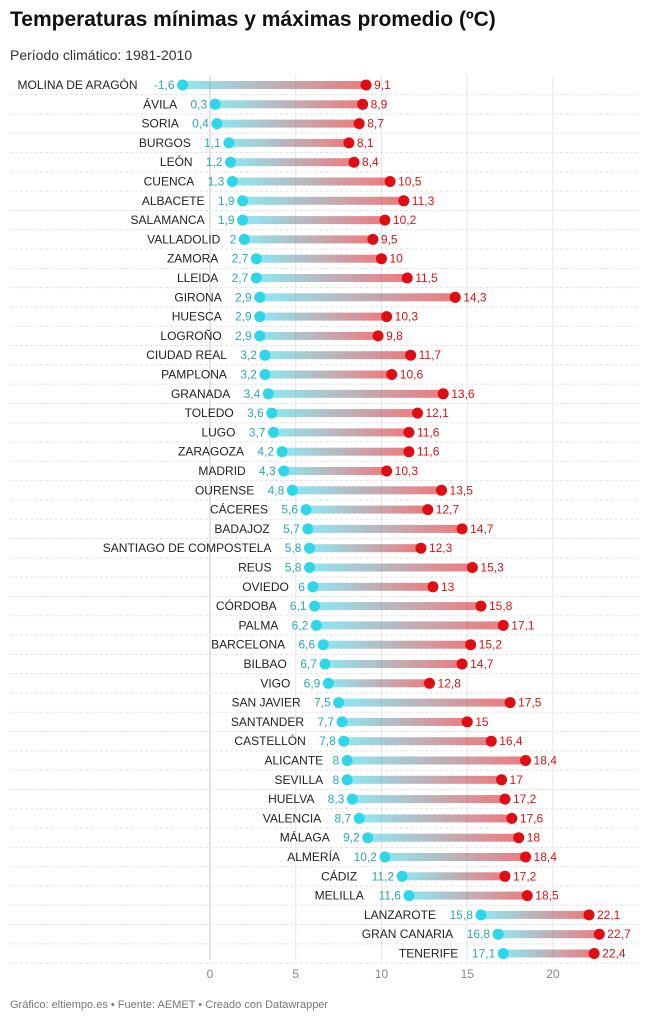  I want to click on city-label: MADRID, so click(222, 471).